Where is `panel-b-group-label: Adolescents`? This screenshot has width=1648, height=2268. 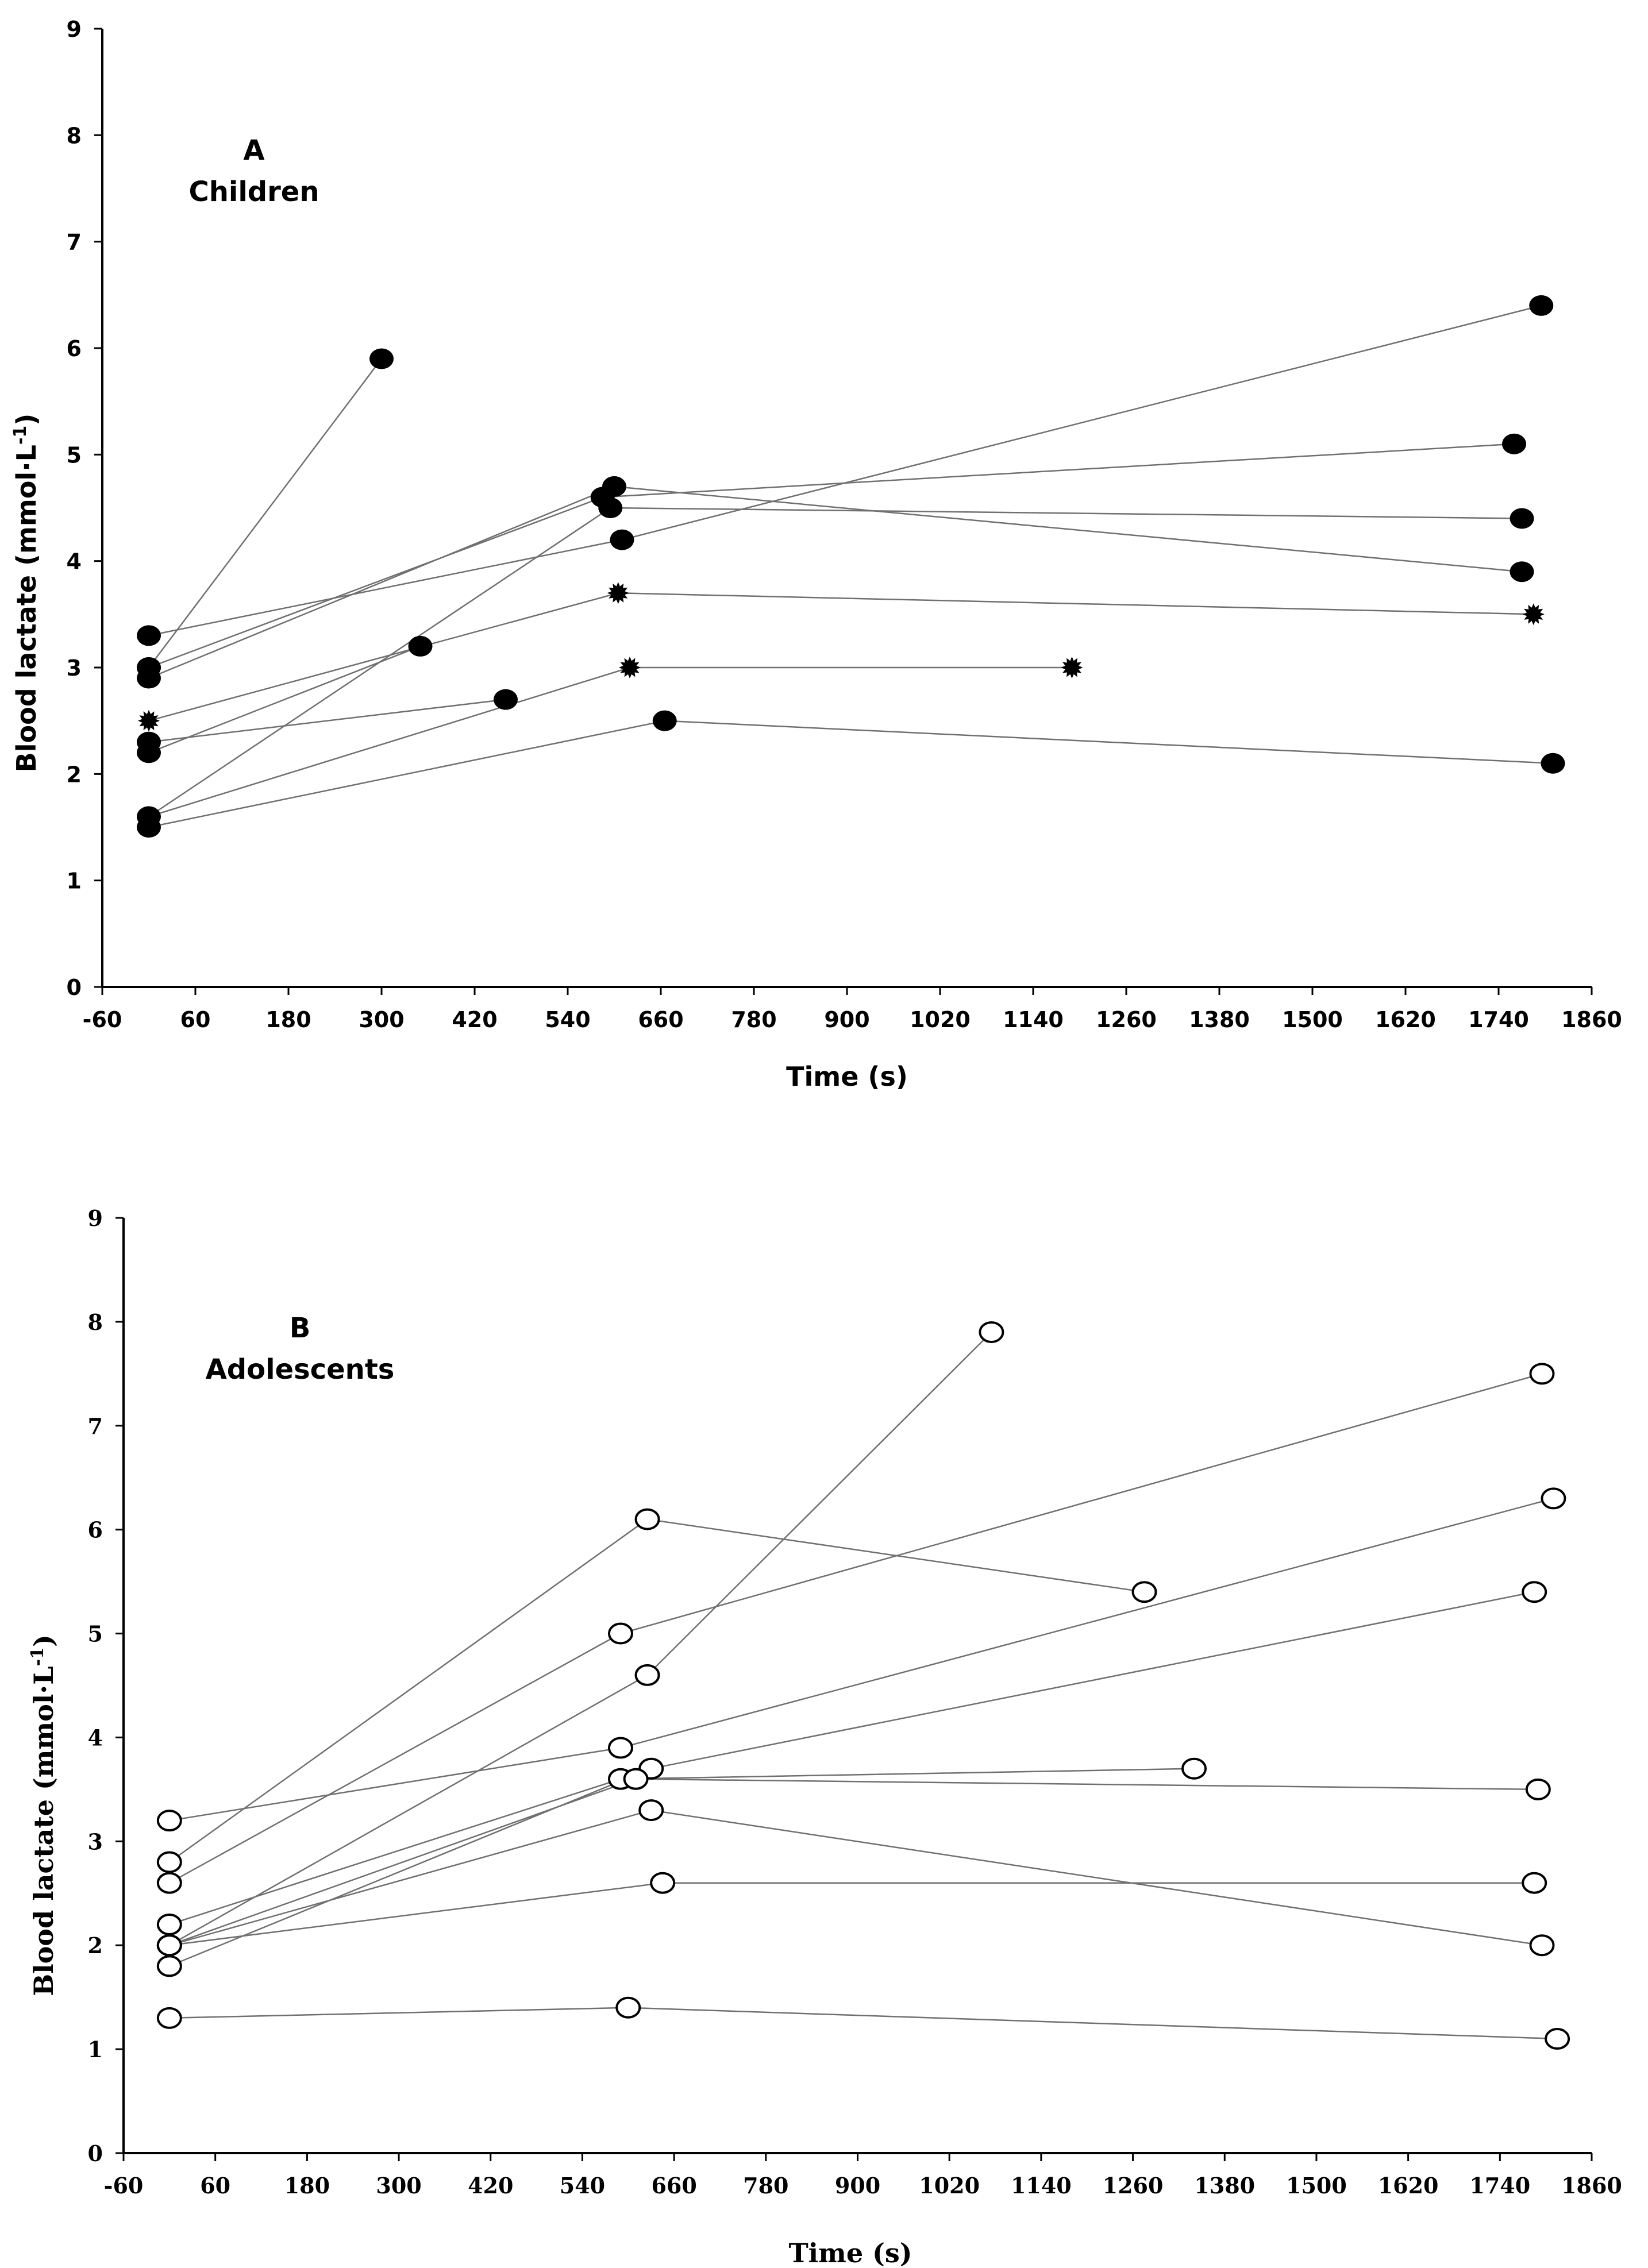
panel-b-group-label: Adolescents is located at coordinates (300, 1369).